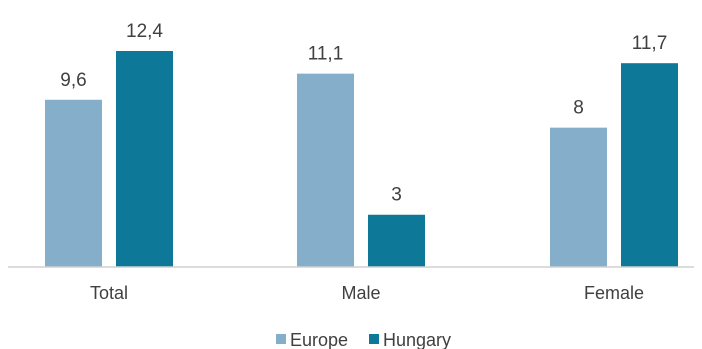 This screenshot has height=349, width=702. I want to click on bar-europe-male, so click(325, 170).